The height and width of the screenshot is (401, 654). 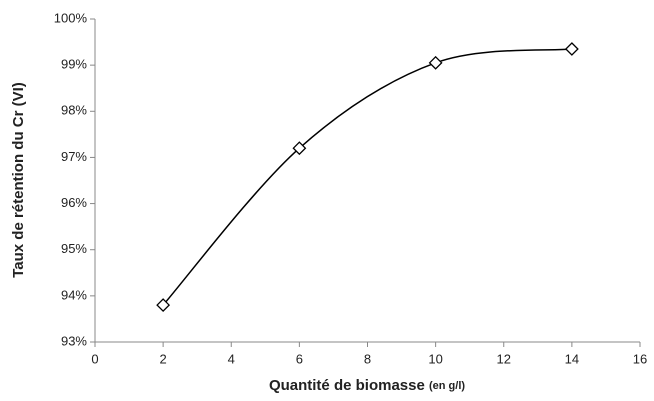 I want to click on x-axis-title: Quantité de biomasse (en g/l), so click(x=367, y=385).